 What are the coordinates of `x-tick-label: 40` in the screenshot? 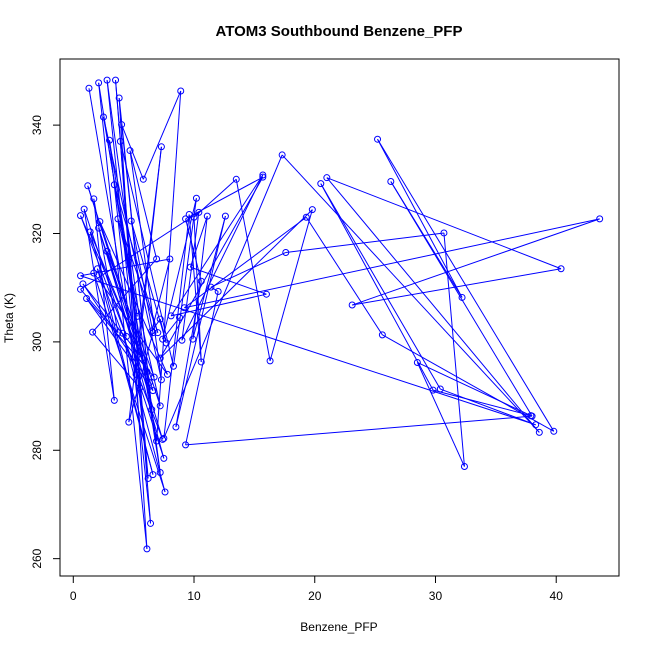 It's located at (557, 596).